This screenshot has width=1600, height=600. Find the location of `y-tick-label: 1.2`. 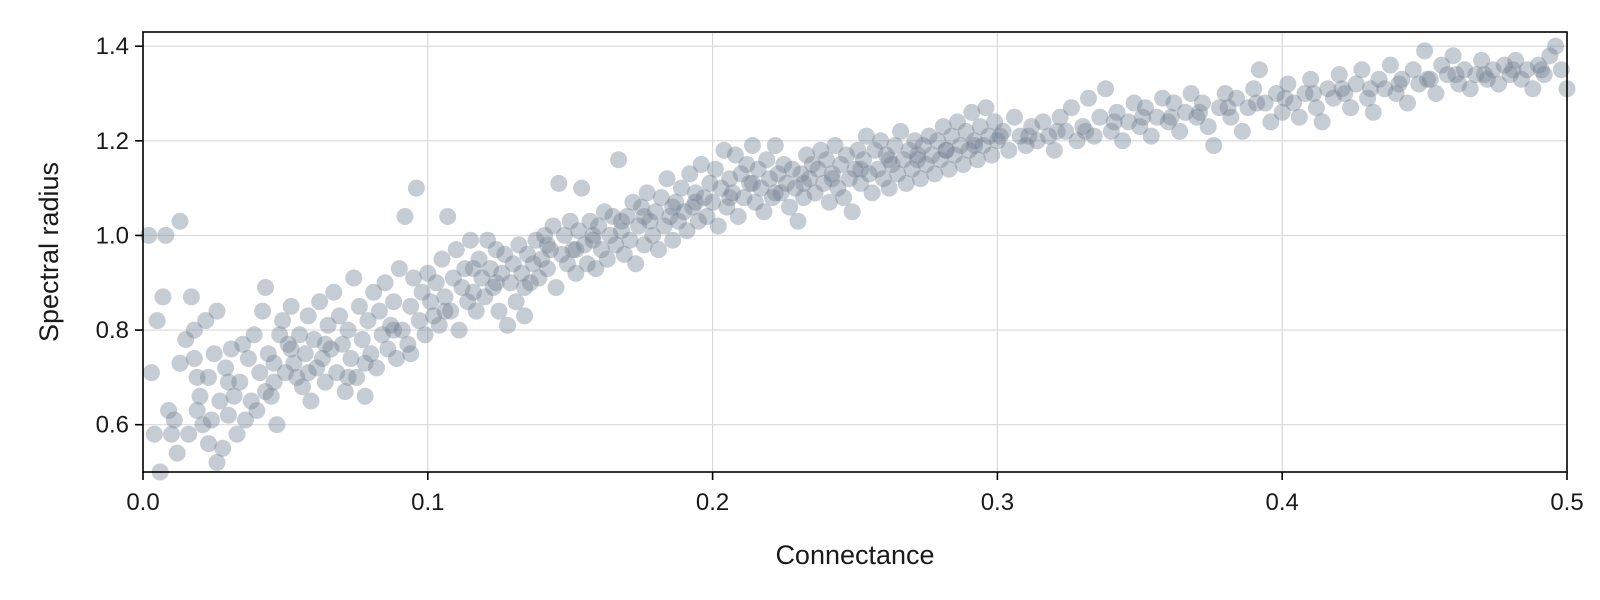

y-tick-label: 1.2 is located at coordinates (112, 141).